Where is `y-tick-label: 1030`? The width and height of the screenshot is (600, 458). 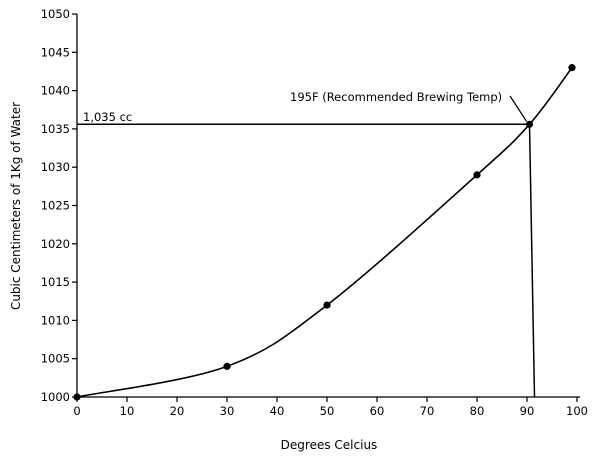 y-tick-label: 1030 is located at coordinates (55, 167).